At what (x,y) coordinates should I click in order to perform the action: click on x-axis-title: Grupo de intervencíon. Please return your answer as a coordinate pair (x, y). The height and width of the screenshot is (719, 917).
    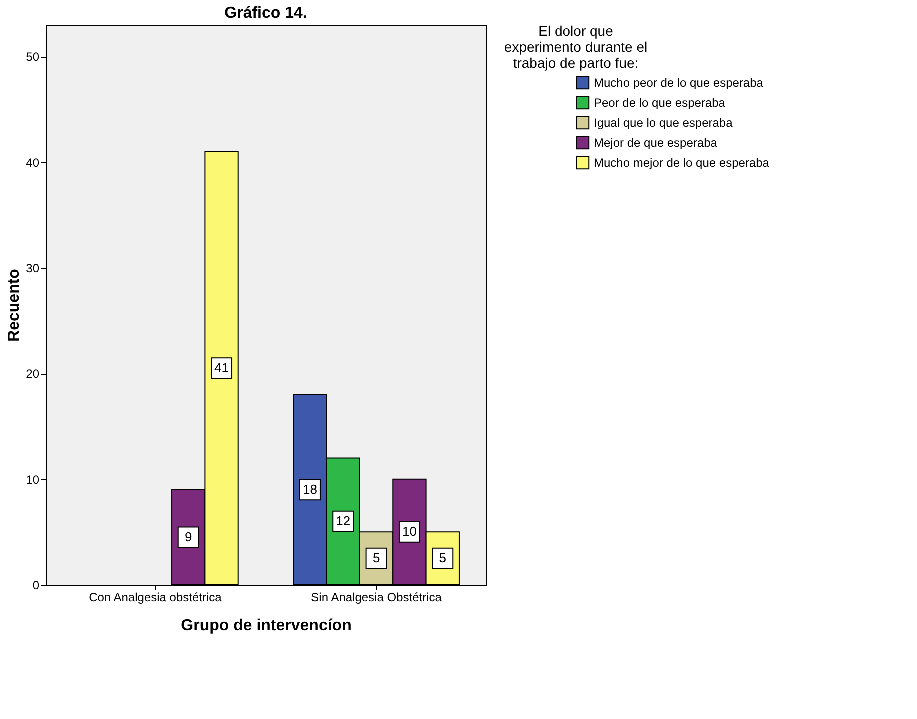
    Looking at the image, I should click on (266, 626).